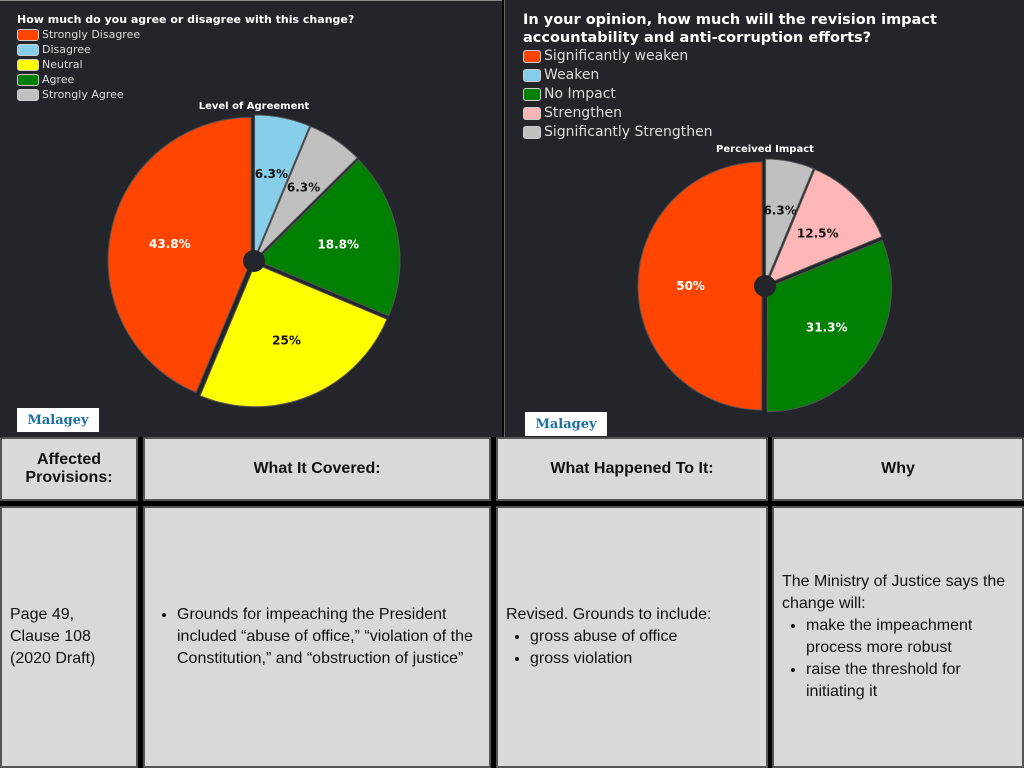 This screenshot has height=768, width=1024. Describe the element at coordinates (286, 340) in the screenshot. I see `data-label: 25%` at that location.